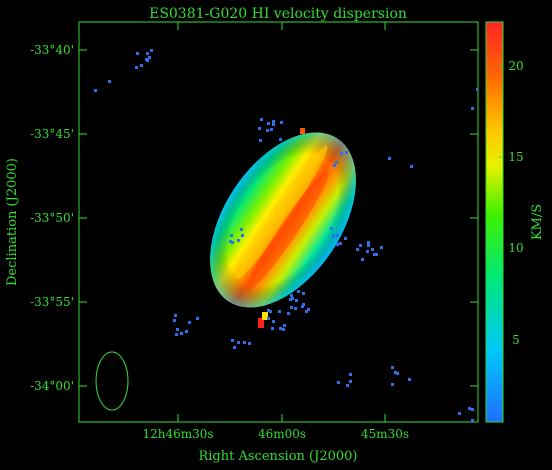 The width and height of the screenshot is (552, 470). I want to click on ra-tick-label: 46m00s, so click(282, 434).